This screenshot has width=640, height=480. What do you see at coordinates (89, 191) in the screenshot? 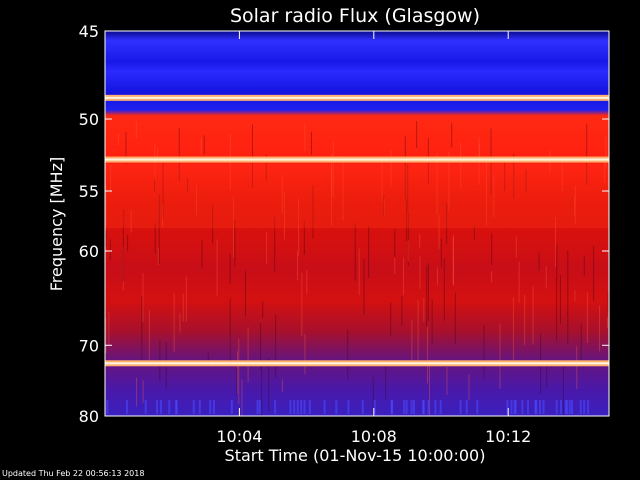
I see `y-tick-label: 55` at bounding box center [89, 191].